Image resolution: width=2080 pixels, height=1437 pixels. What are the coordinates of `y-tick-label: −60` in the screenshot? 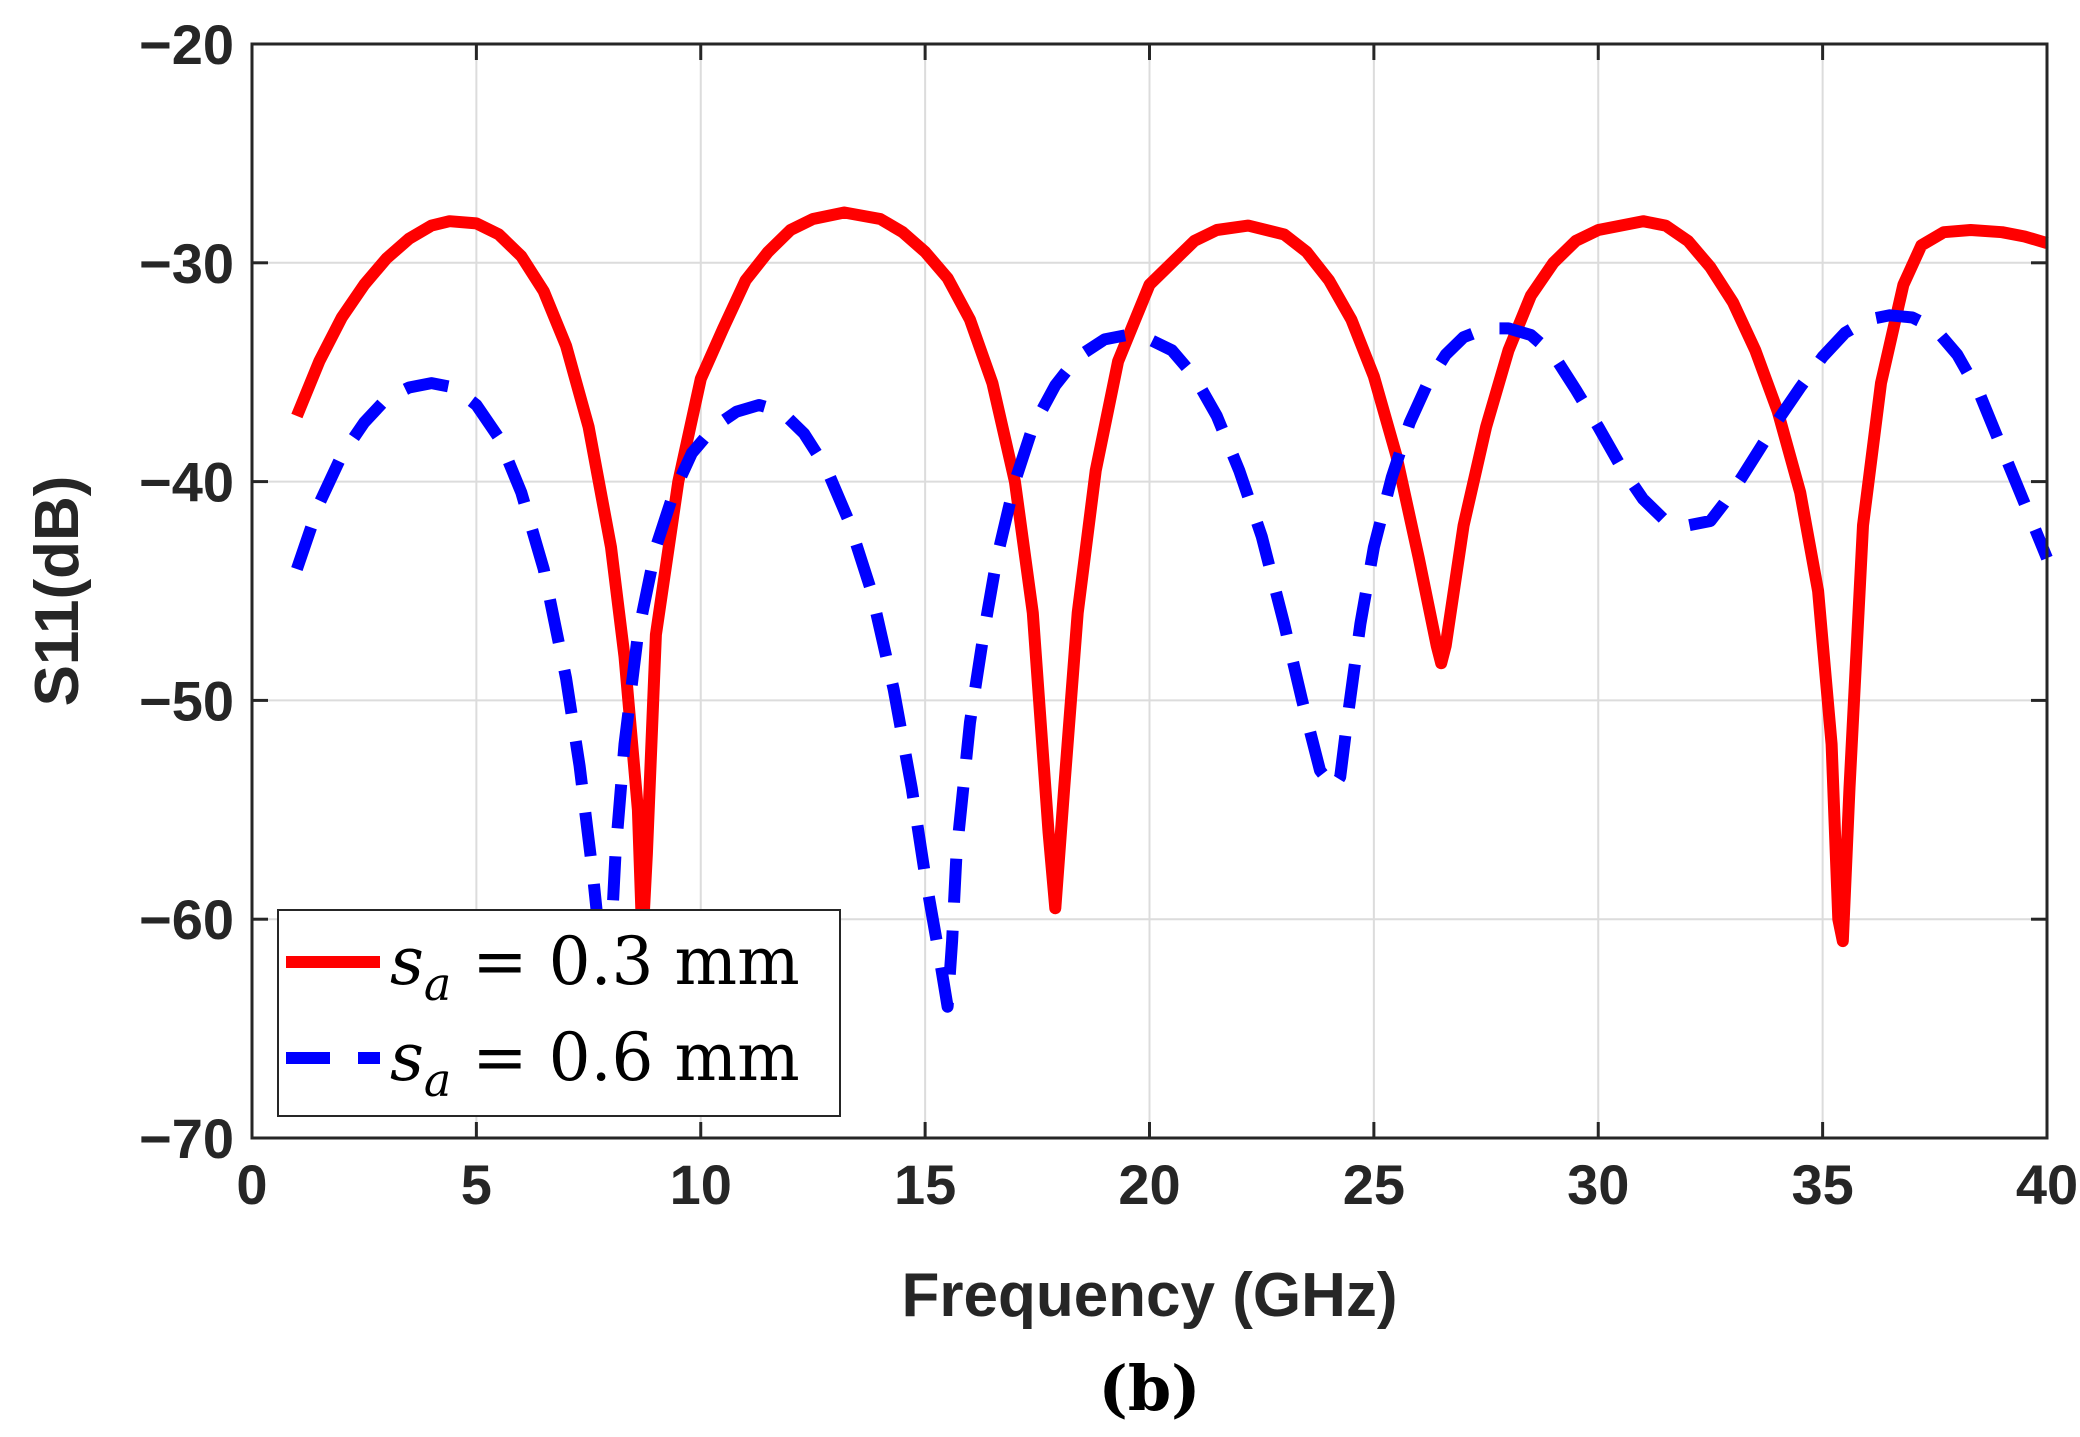 It's located at (186, 919).